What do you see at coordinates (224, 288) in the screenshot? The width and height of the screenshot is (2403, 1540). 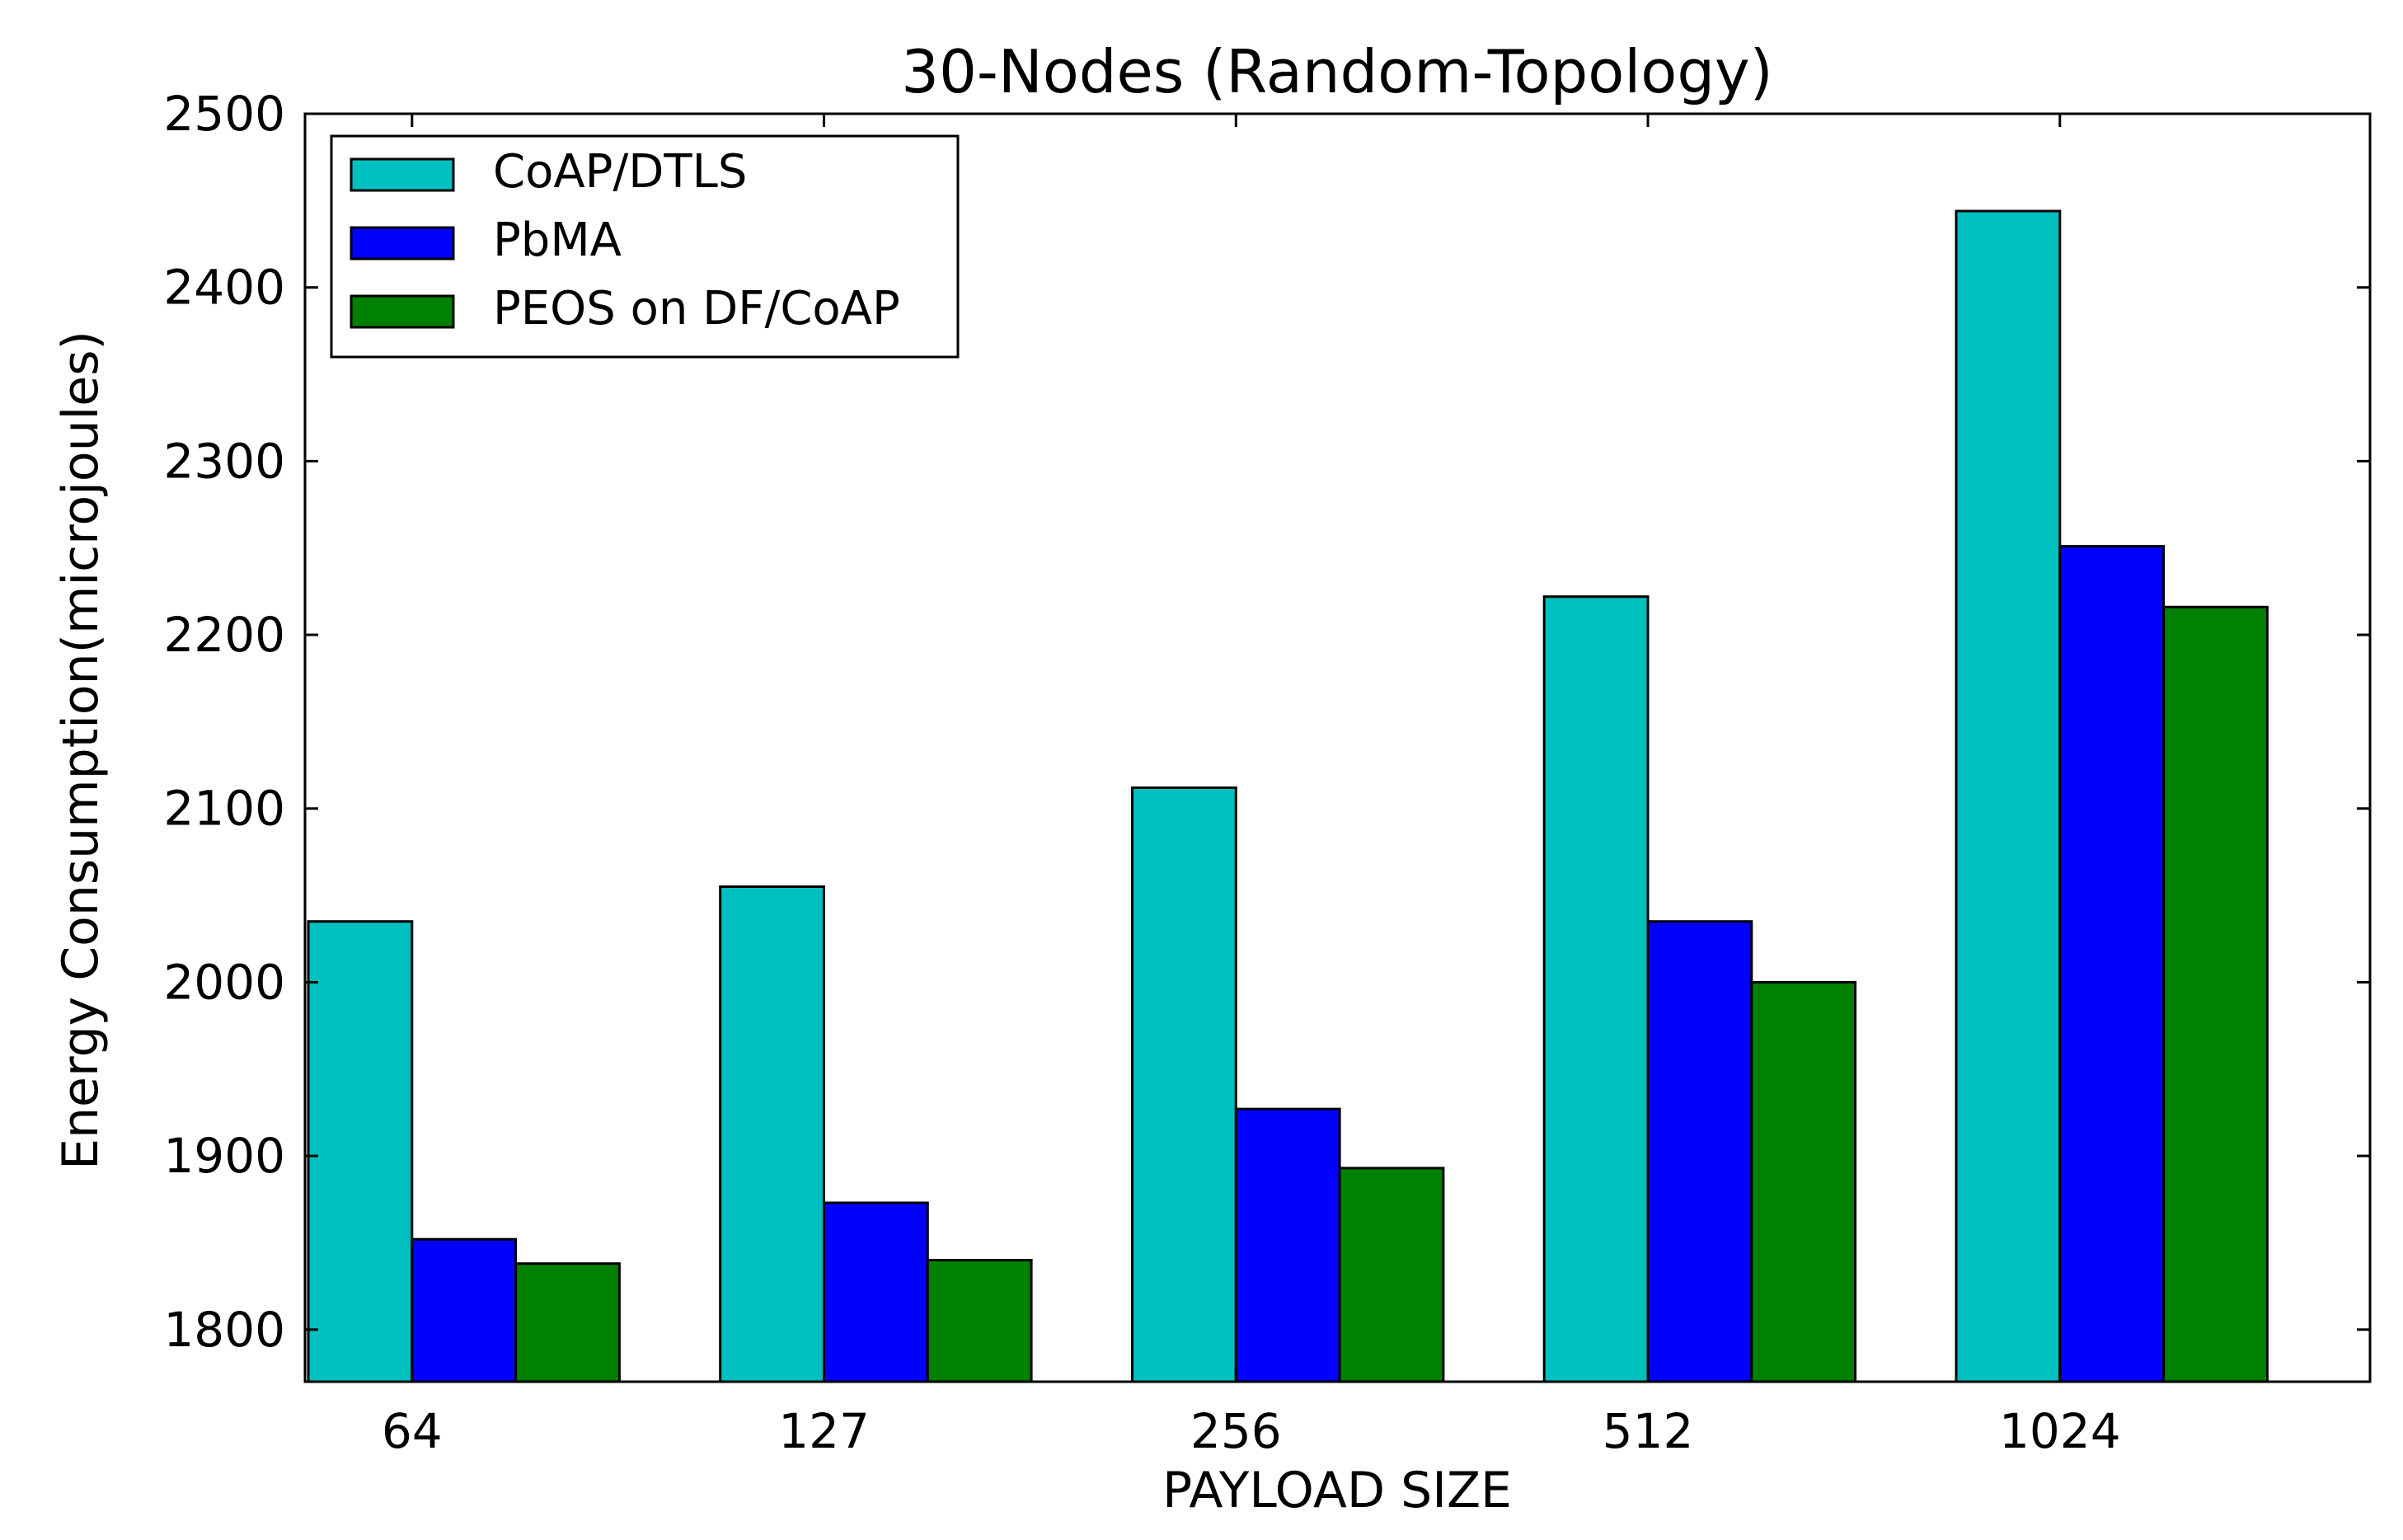 I see `y-tick-label: 2400` at bounding box center [224, 288].